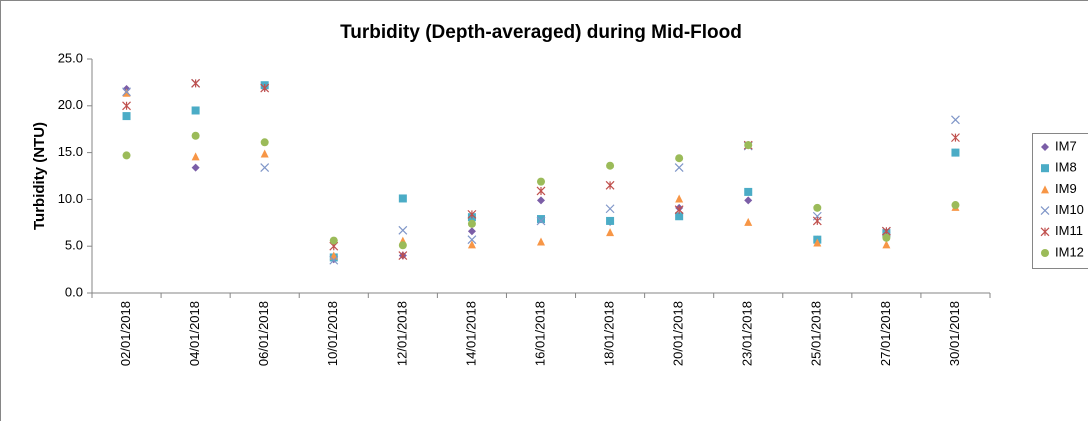 The height and width of the screenshot is (421, 1088). What do you see at coordinates (1069, 209) in the screenshot?
I see `legend-label: IM10` at bounding box center [1069, 209].